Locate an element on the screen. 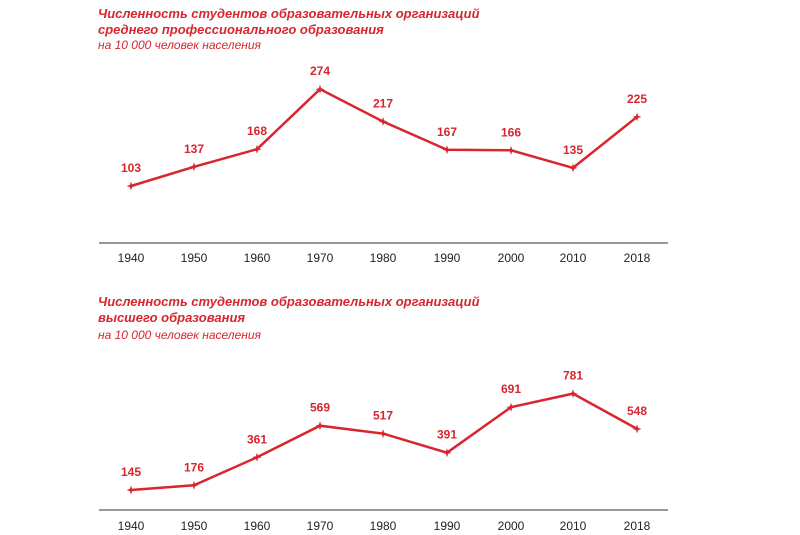 The height and width of the screenshot is (535, 800). chart2-tick-label-1950: 1950 is located at coordinates (194, 526).